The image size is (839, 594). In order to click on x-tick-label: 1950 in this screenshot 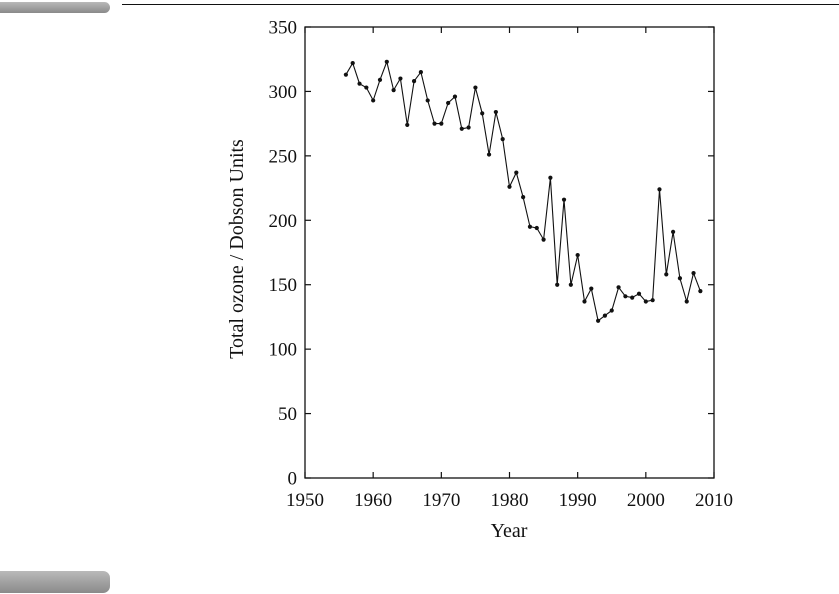, I will do `click(305, 500)`.